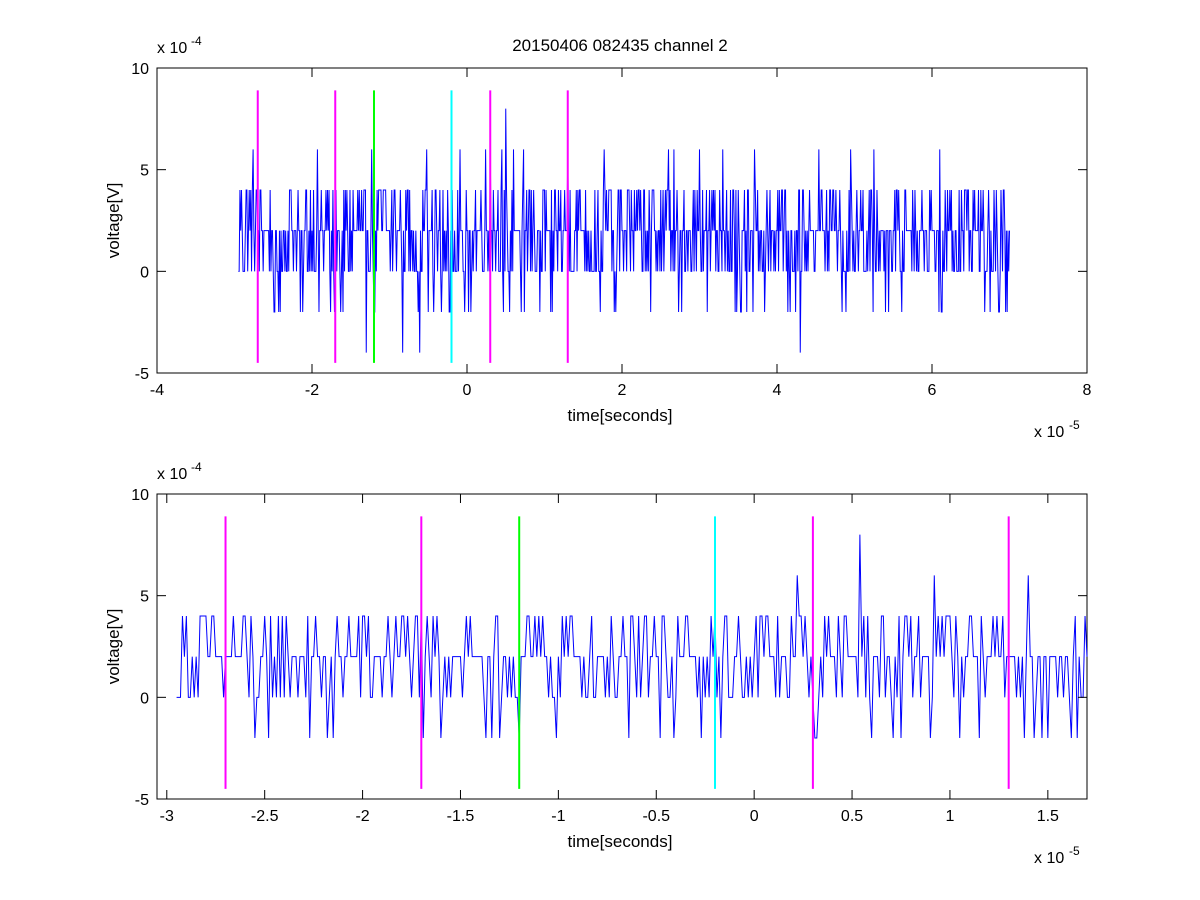 This screenshot has width=1200, height=900. Describe the element at coordinates (932, 390) in the screenshot. I see `x-tick-label: 6` at that location.